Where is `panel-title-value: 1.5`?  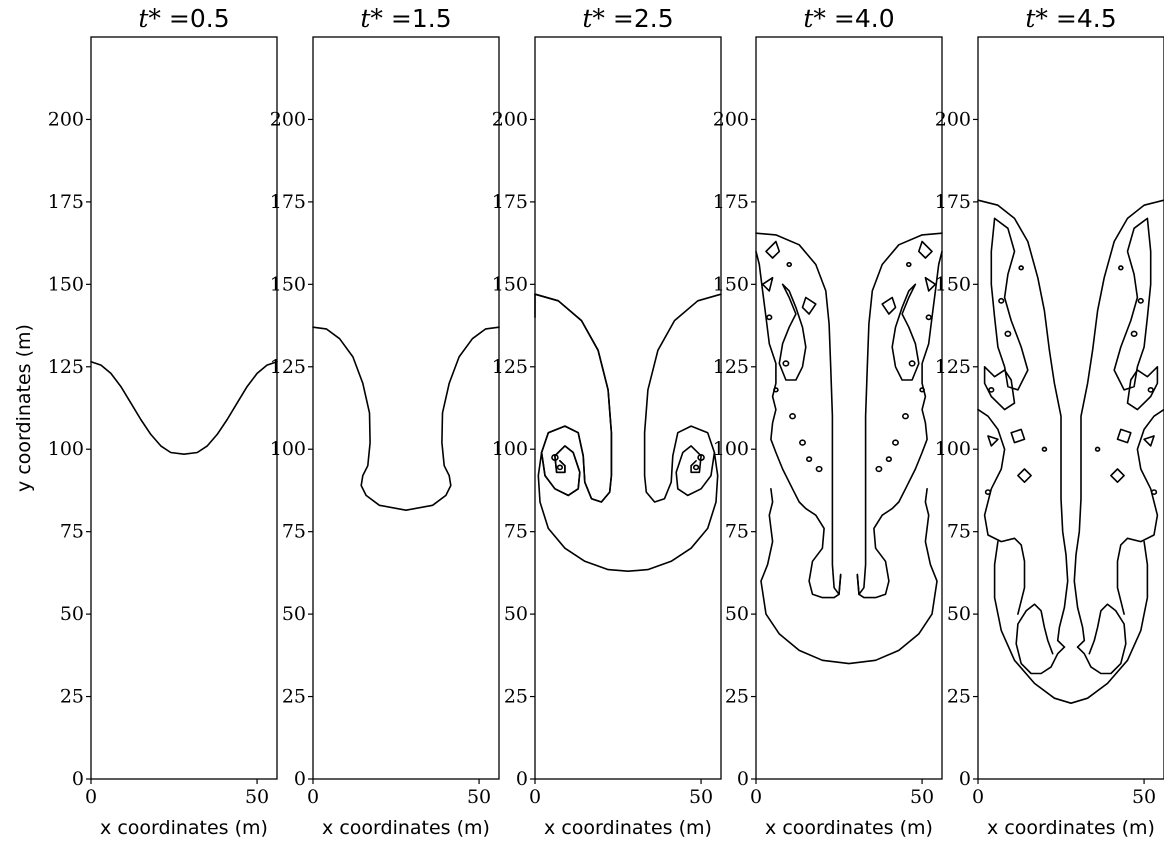 panel-title-value: 1.5 is located at coordinates (432, 18).